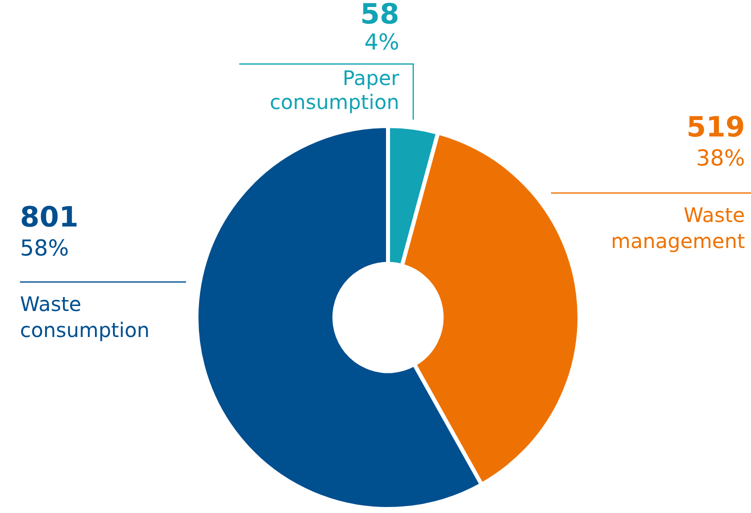  Describe the element at coordinates (49, 217) in the screenshot. I see `data-label: 801` at that location.